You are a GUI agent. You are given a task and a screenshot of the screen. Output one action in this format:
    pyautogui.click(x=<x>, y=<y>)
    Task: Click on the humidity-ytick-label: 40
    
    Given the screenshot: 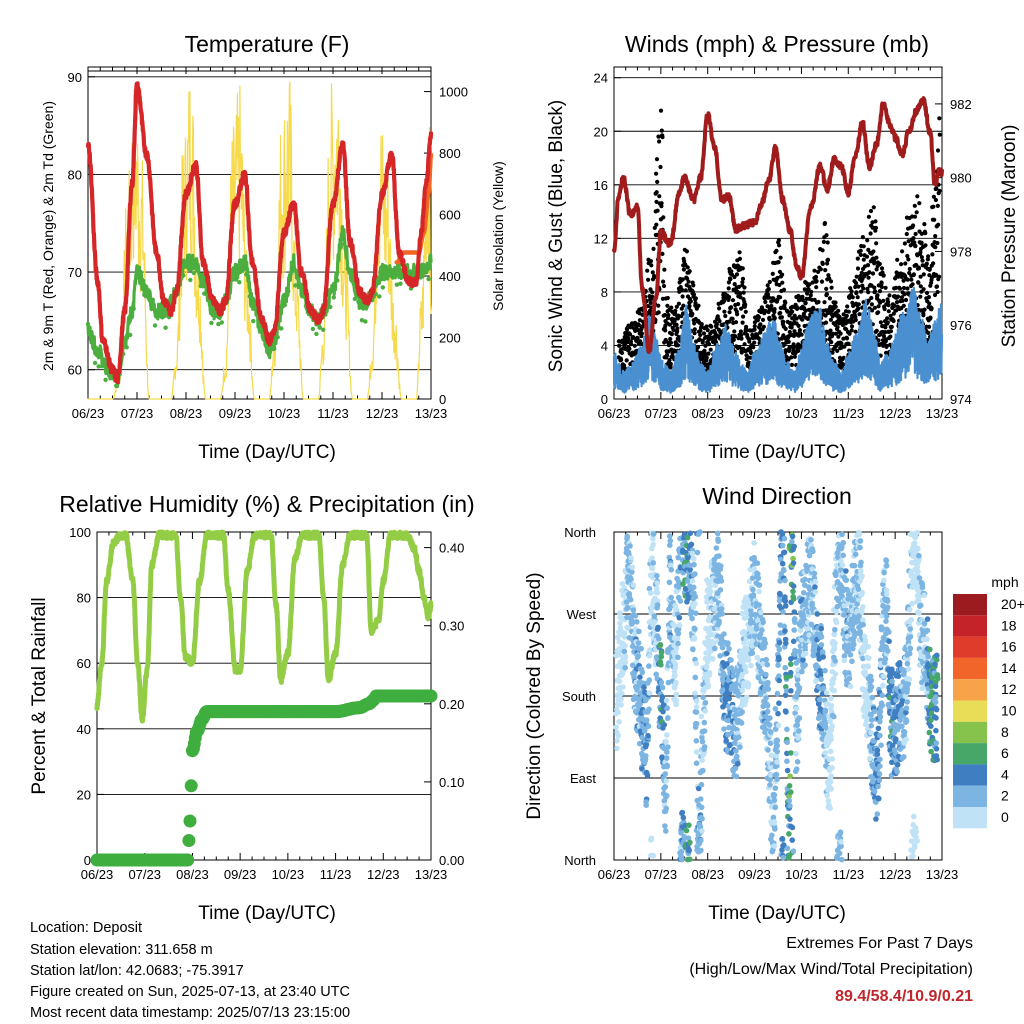 What is the action you would take?
    pyautogui.click(x=84, y=729)
    